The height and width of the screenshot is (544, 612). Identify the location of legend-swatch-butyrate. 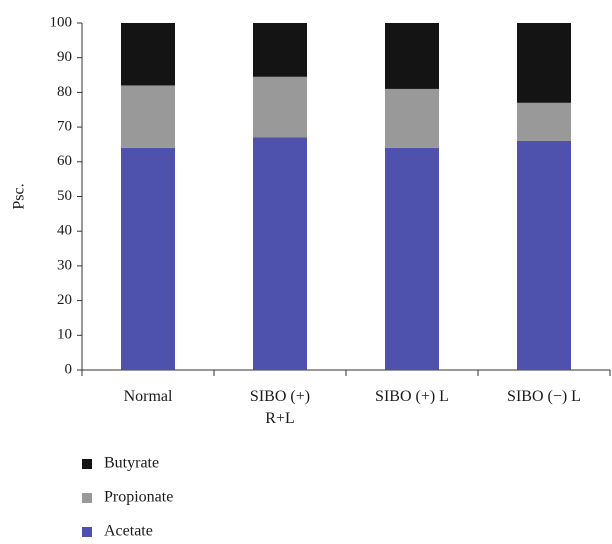
(87, 464).